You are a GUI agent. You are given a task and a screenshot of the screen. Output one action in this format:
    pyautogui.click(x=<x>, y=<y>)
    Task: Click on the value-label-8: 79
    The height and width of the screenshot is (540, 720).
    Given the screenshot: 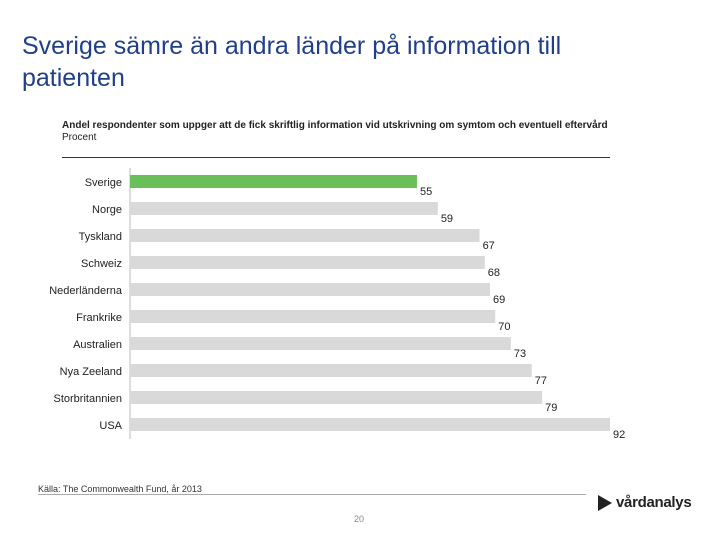 What is the action you would take?
    pyautogui.click(x=551, y=408)
    